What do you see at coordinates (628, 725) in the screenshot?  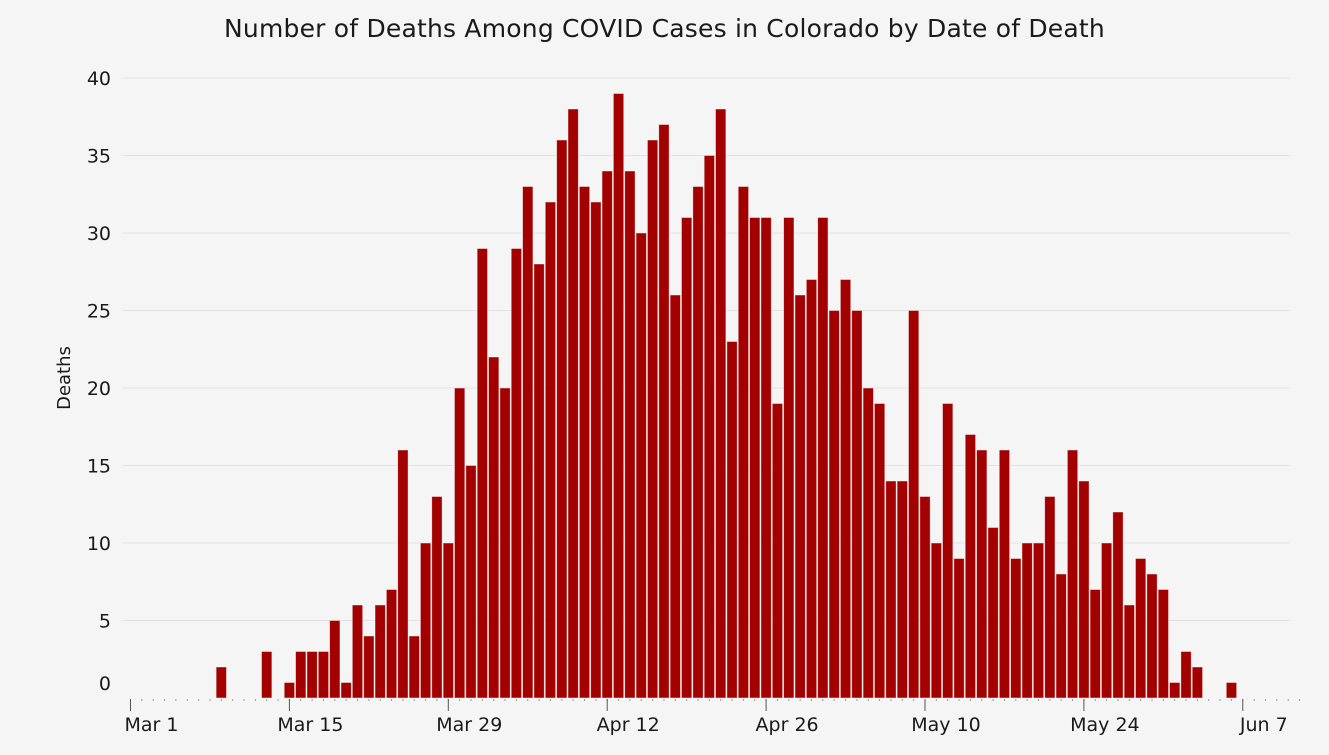 I see `x-tick-label: Apr 12` at bounding box center [628, 725].